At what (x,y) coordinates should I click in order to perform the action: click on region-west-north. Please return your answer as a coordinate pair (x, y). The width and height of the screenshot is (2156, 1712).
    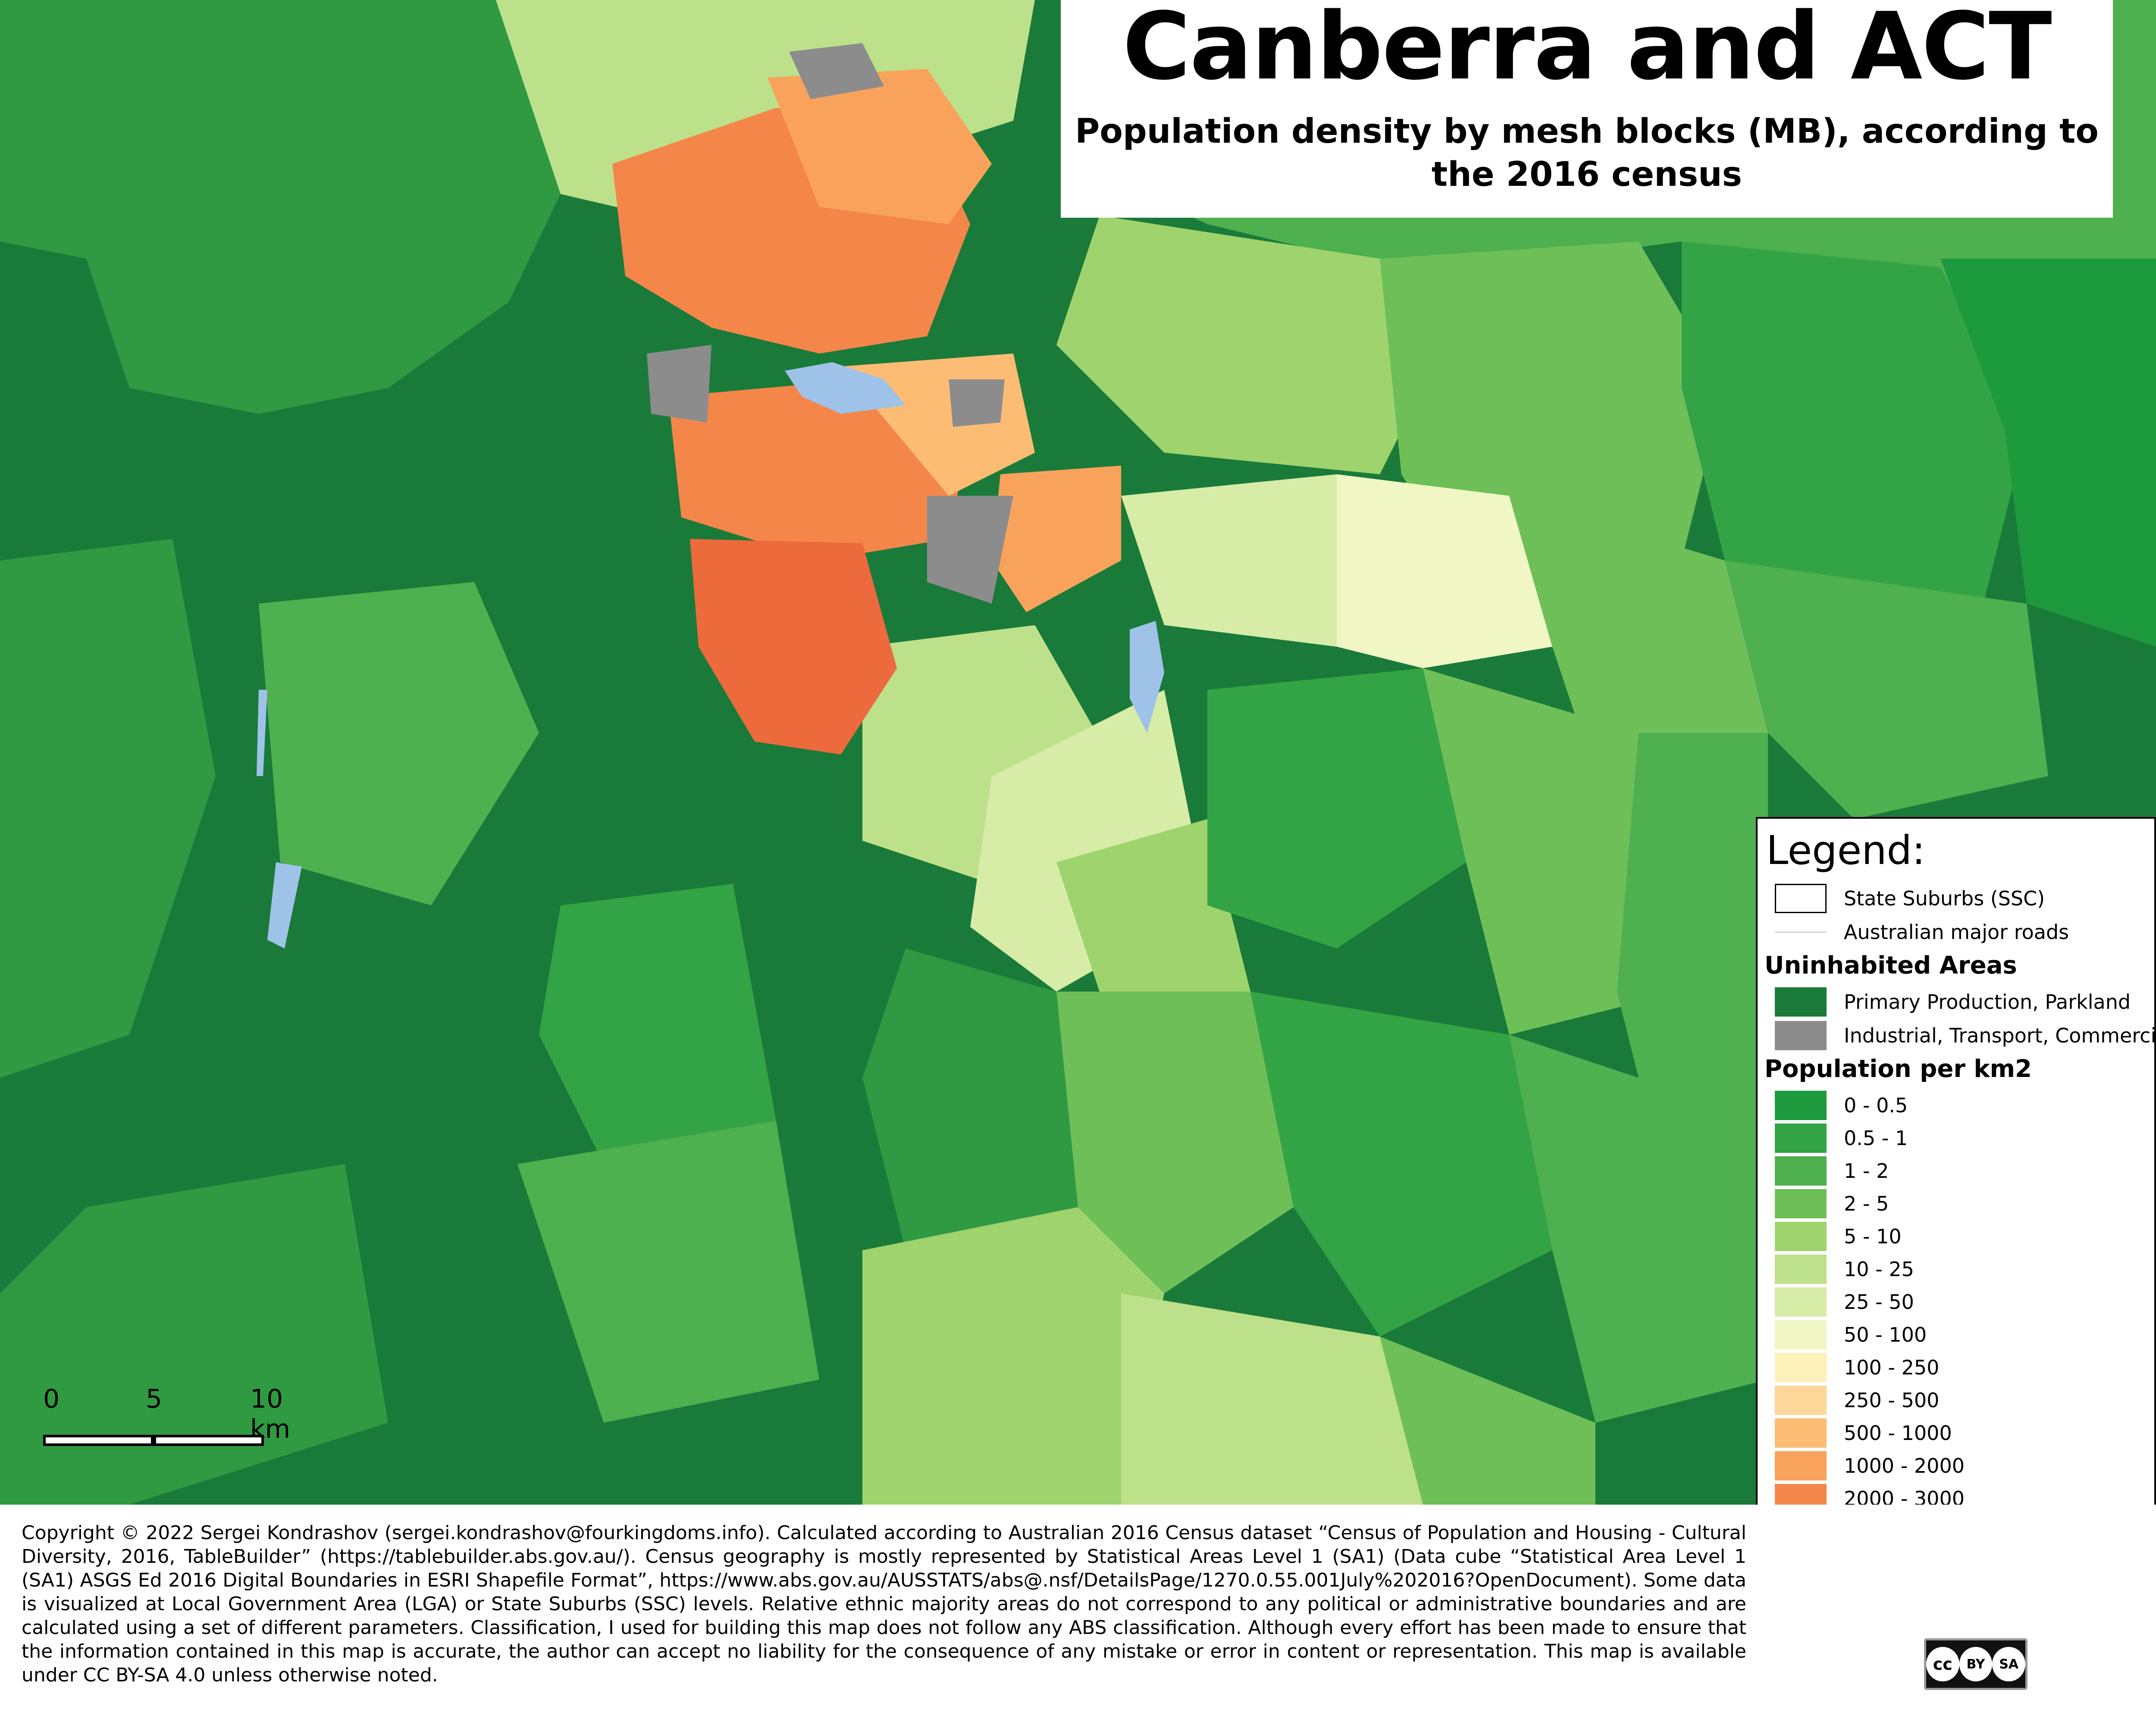
    Looking at the image, I should click on (280, 207).